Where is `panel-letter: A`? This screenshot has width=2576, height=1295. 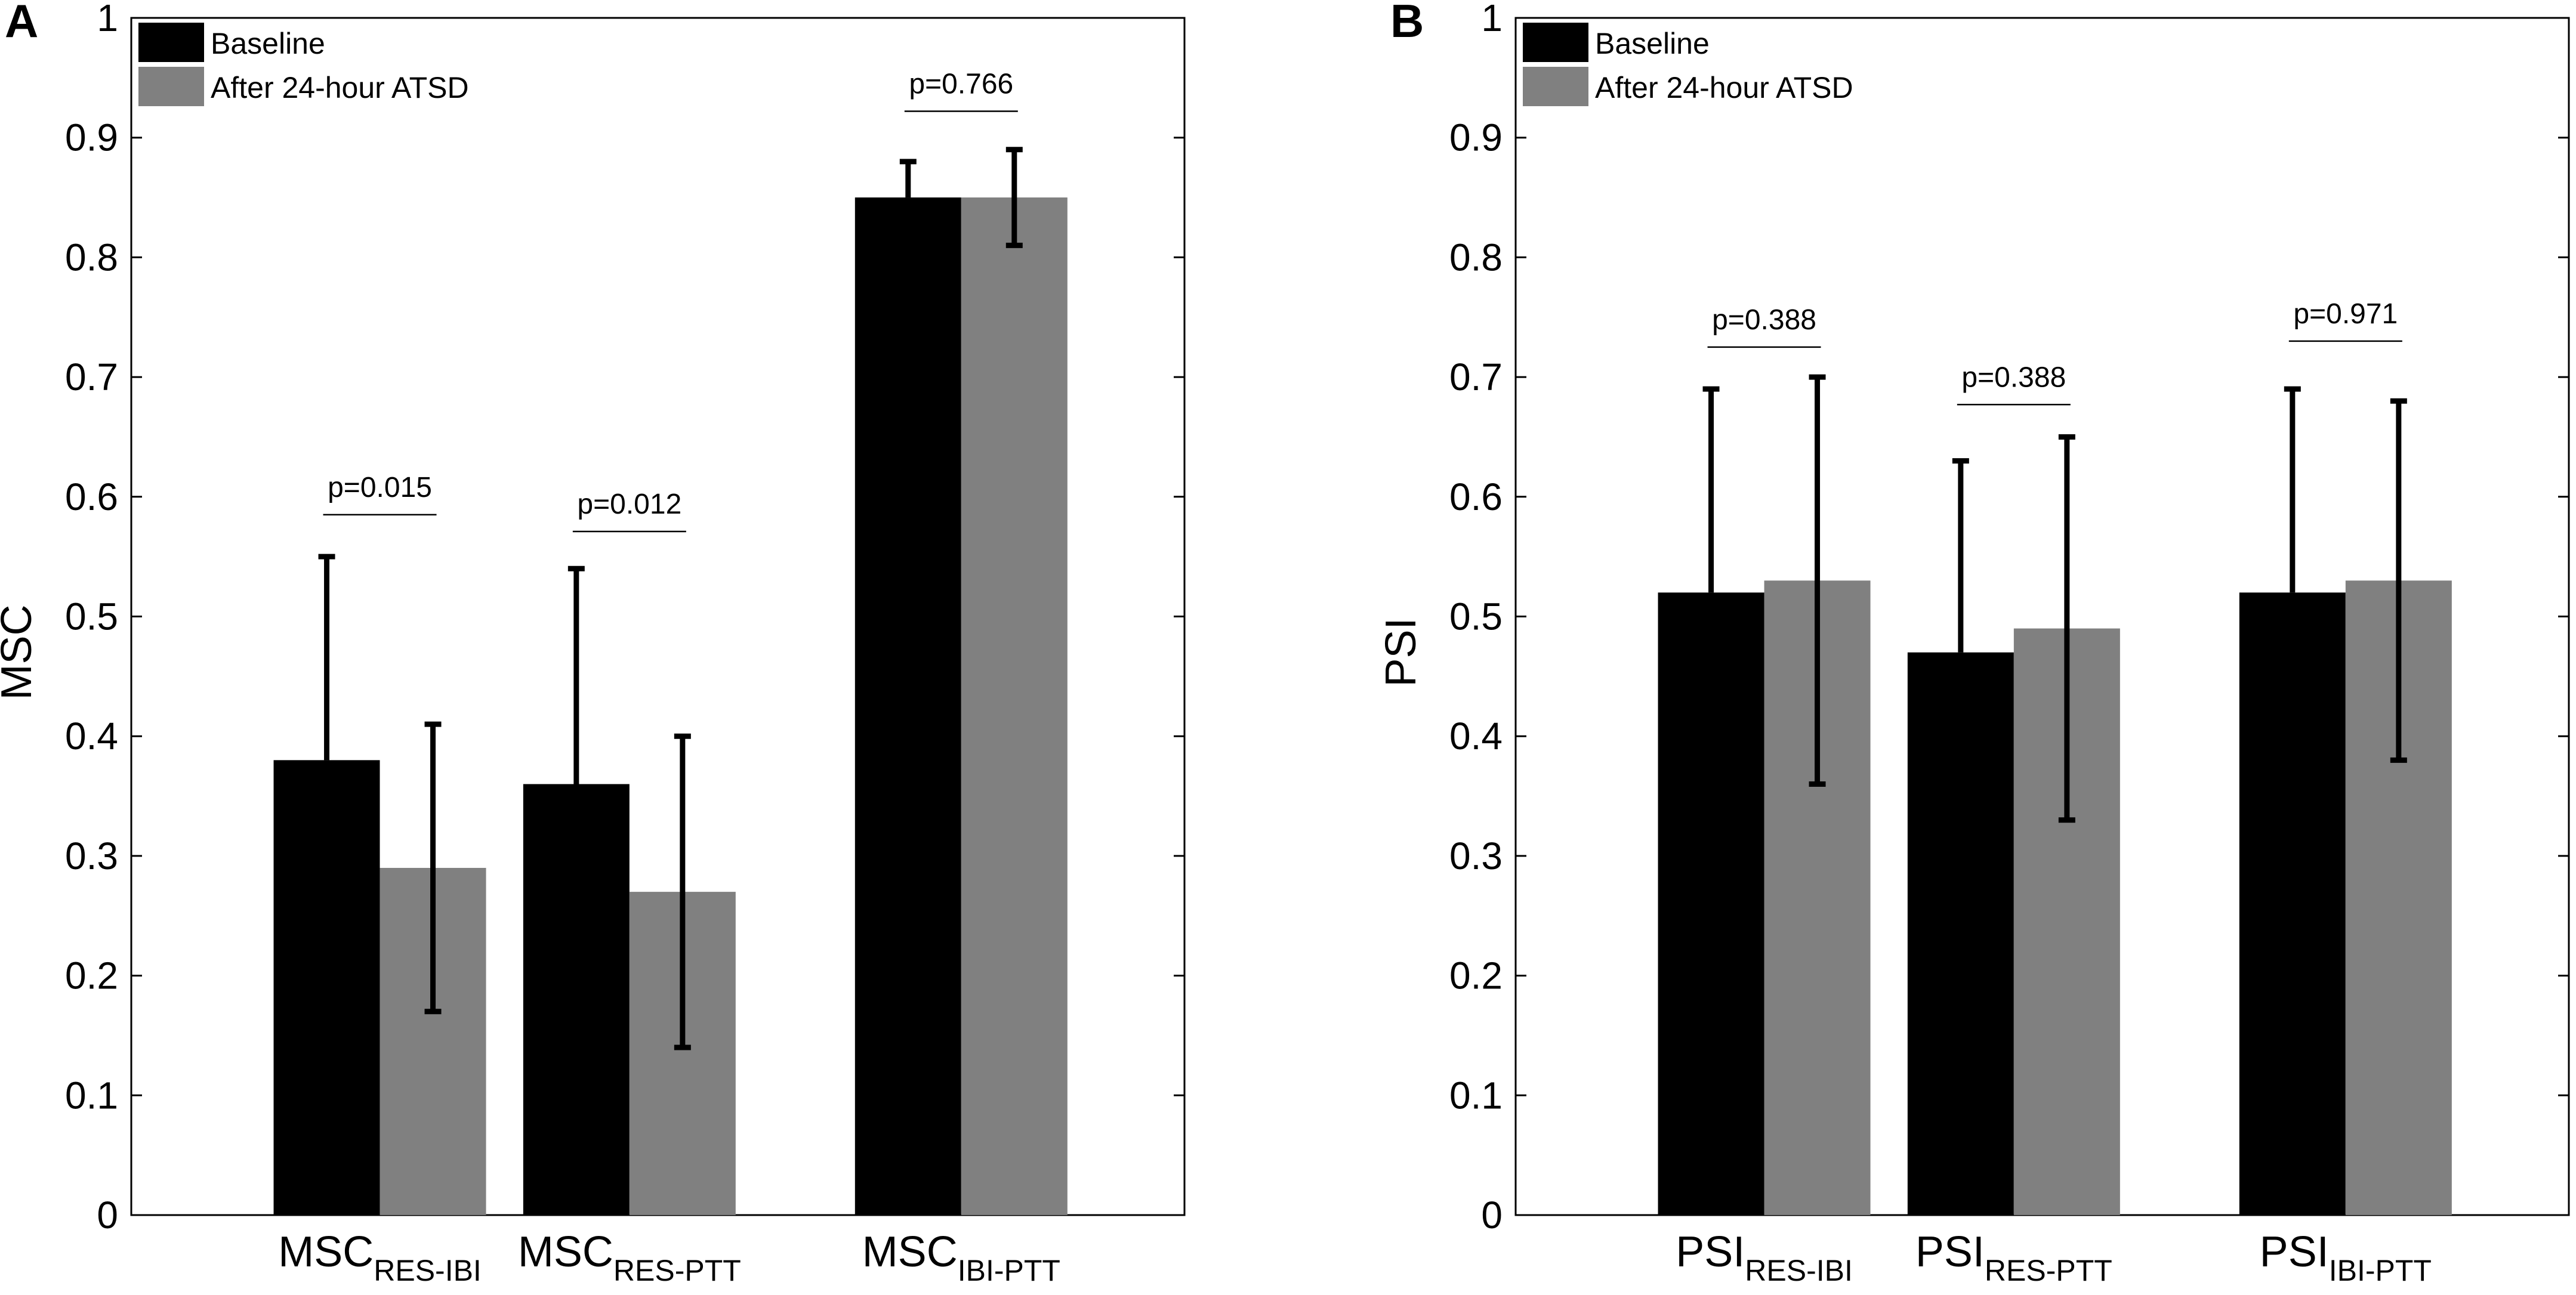
panel-letter: A is located at coordinates (22, 23).